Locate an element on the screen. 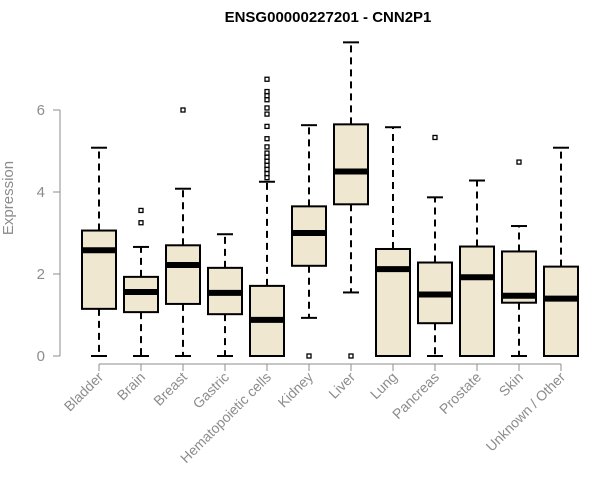 The width and height of the screenshot is (600, 500). box-breast is located at coordinates (183, 232).